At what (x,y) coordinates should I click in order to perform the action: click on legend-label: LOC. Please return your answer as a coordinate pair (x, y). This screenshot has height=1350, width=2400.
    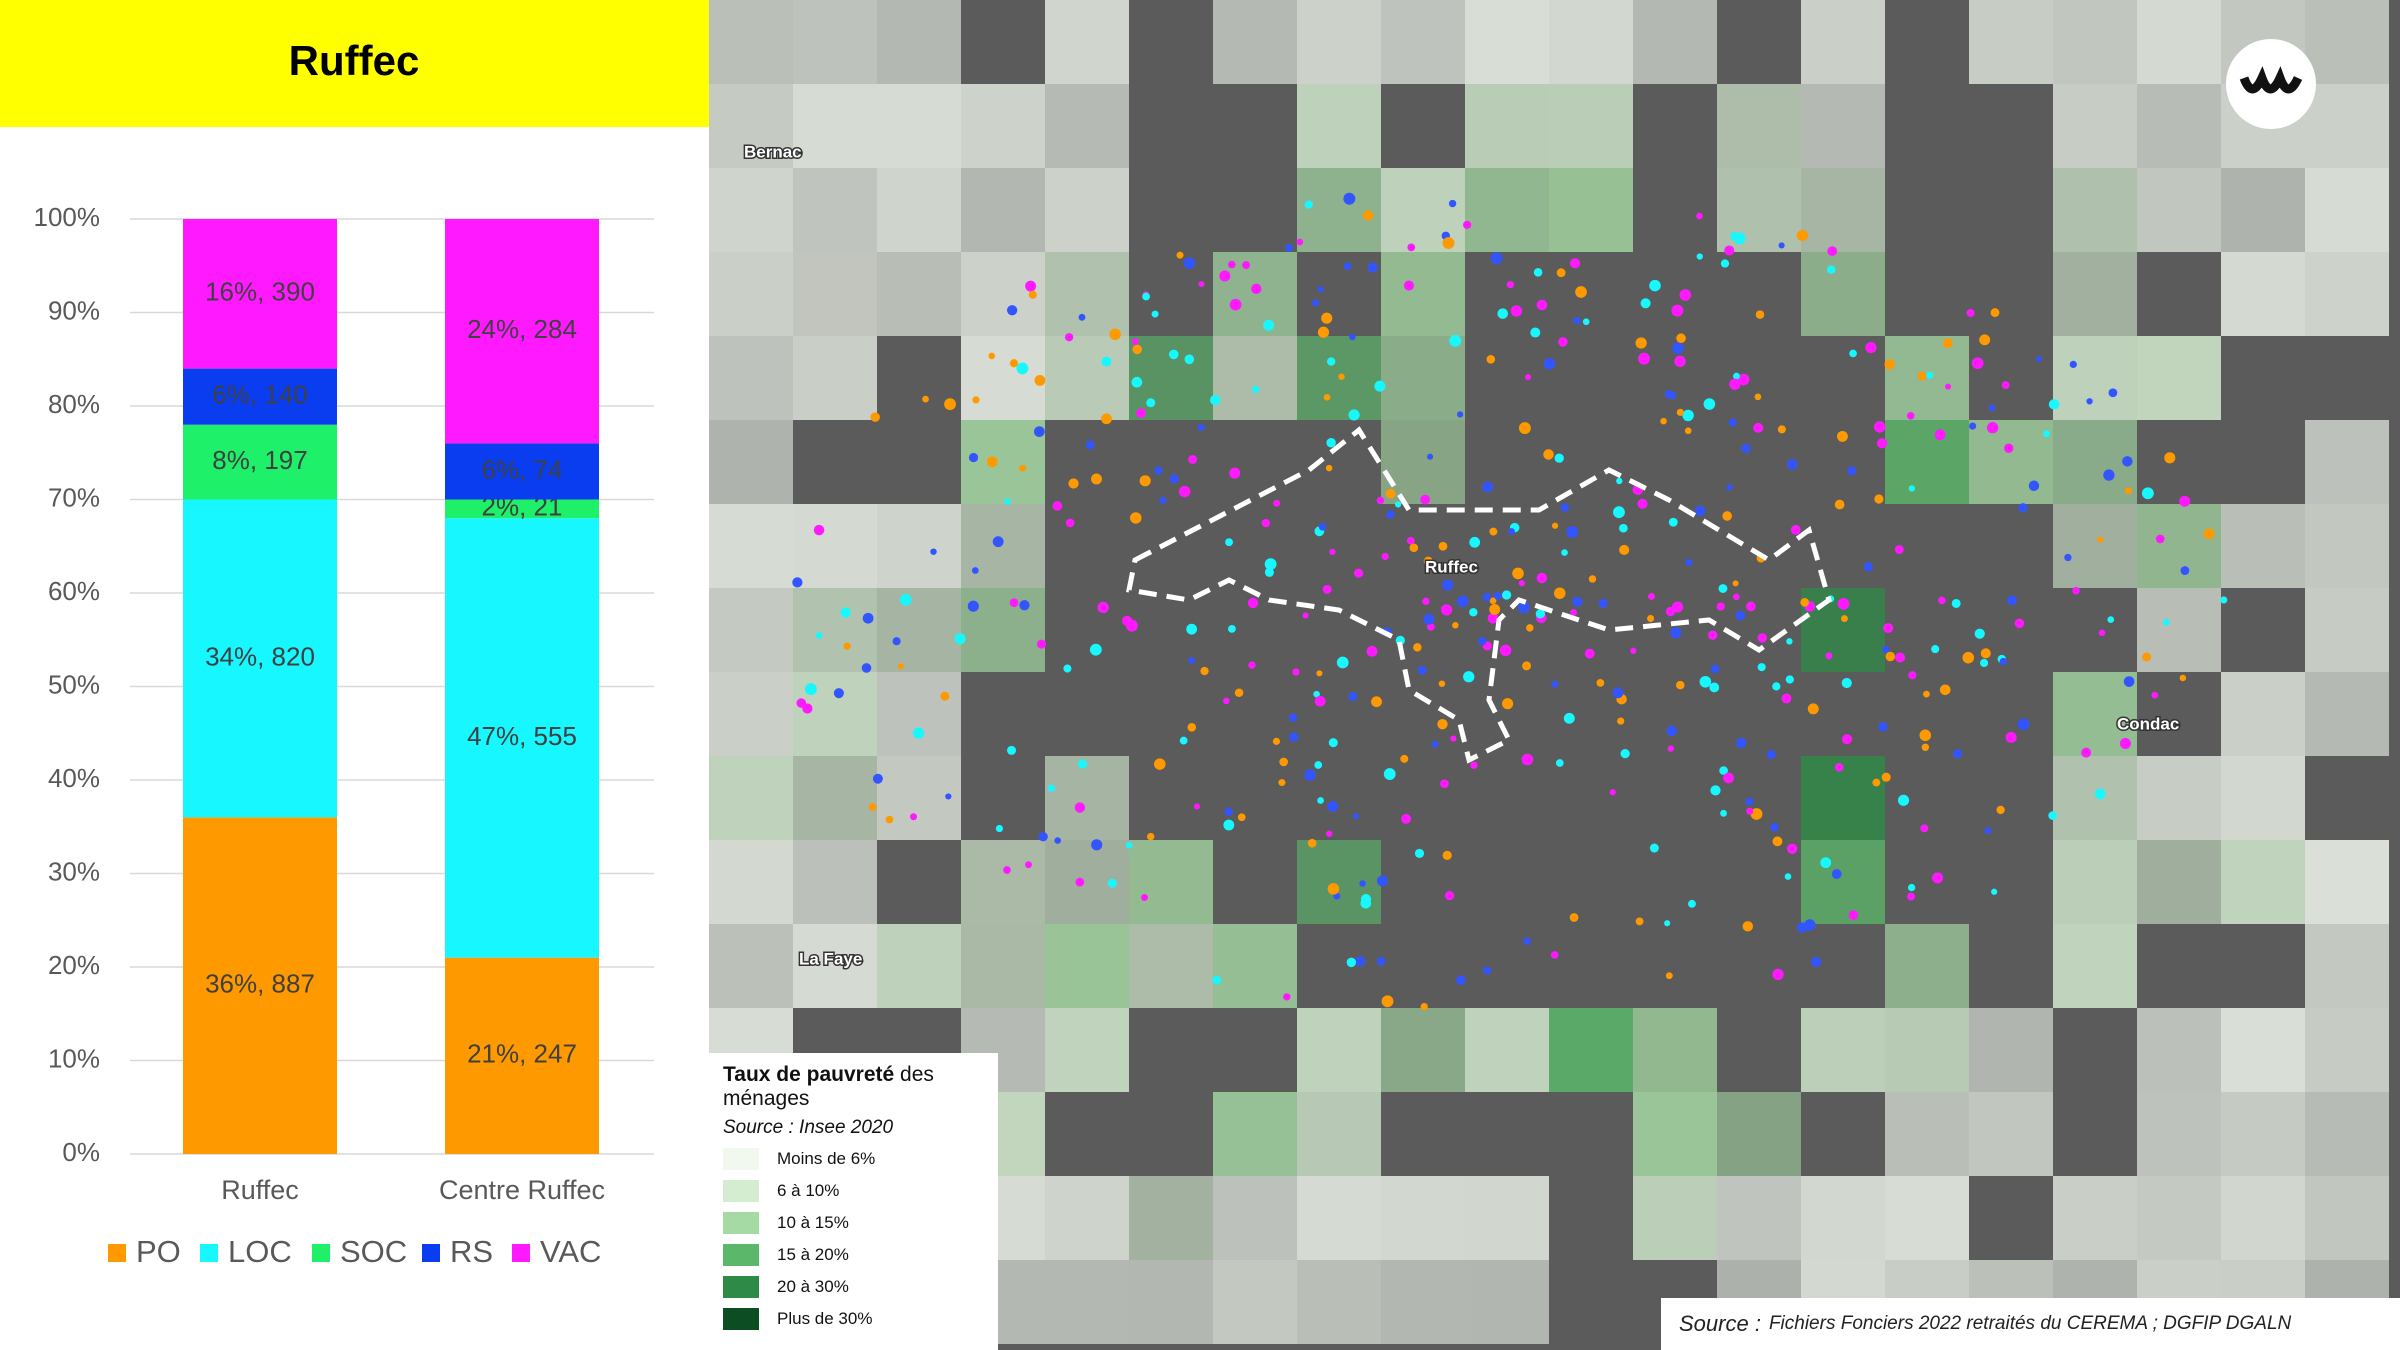
    Looking at the image, I should click on (260, 1251).